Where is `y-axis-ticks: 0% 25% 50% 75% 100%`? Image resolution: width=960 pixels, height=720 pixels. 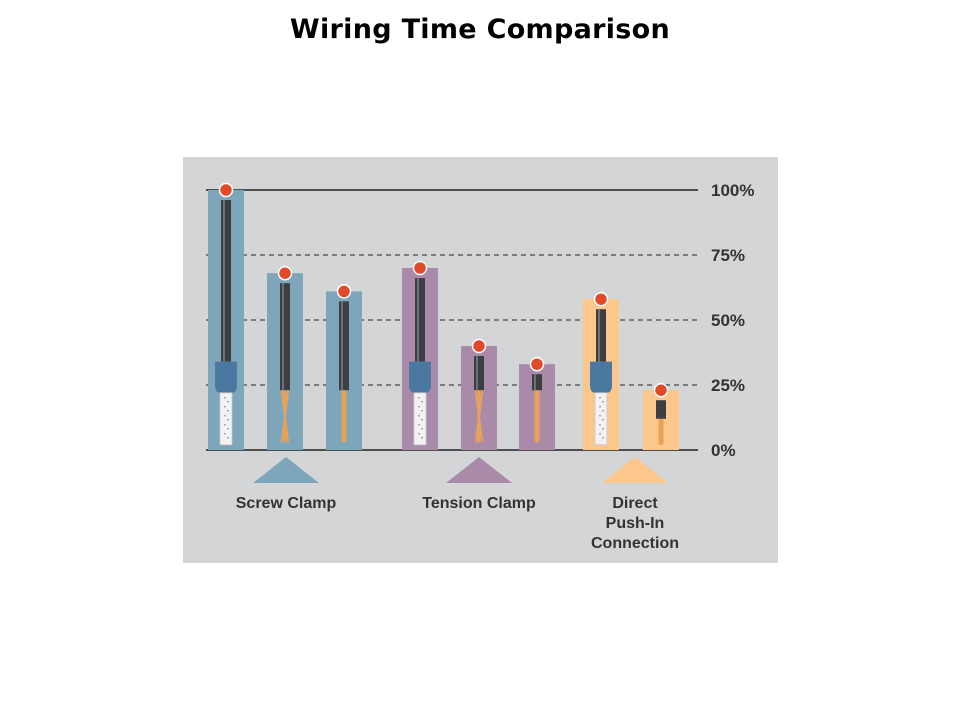 y-axis-ticks: 0% 25% 50% 75% 100% is located at coordinates (732, 320).